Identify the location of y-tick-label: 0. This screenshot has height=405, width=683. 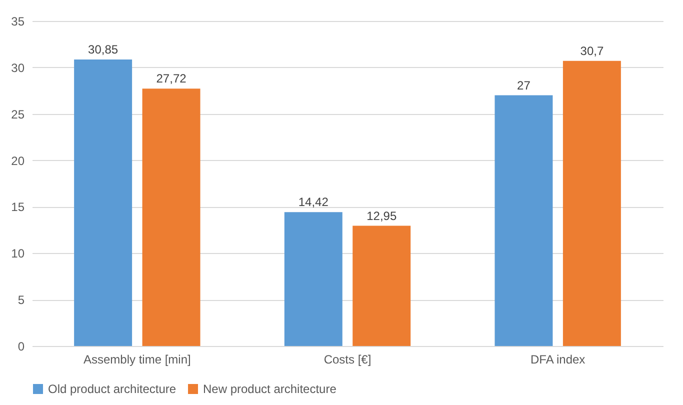
(21, 347).